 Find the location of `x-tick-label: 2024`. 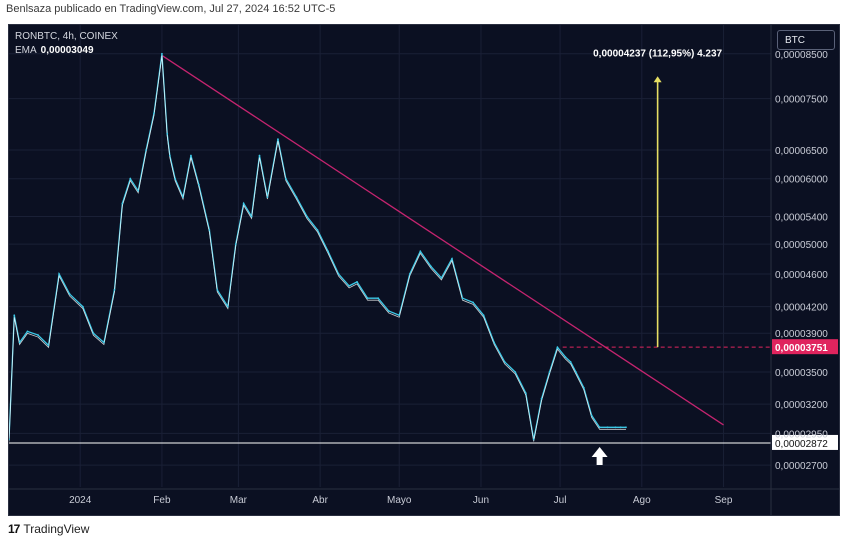

x-tick-label: 2024 is located at coordinates (80, 500).